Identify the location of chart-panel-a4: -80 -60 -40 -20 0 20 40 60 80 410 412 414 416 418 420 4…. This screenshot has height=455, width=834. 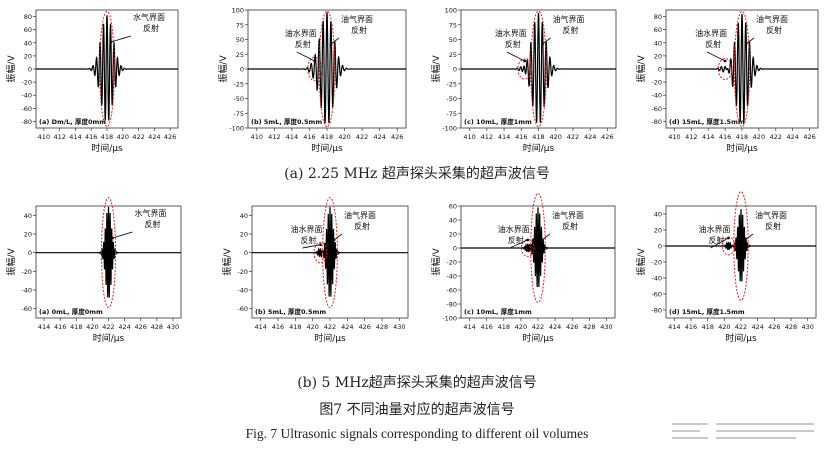
(727, 81).